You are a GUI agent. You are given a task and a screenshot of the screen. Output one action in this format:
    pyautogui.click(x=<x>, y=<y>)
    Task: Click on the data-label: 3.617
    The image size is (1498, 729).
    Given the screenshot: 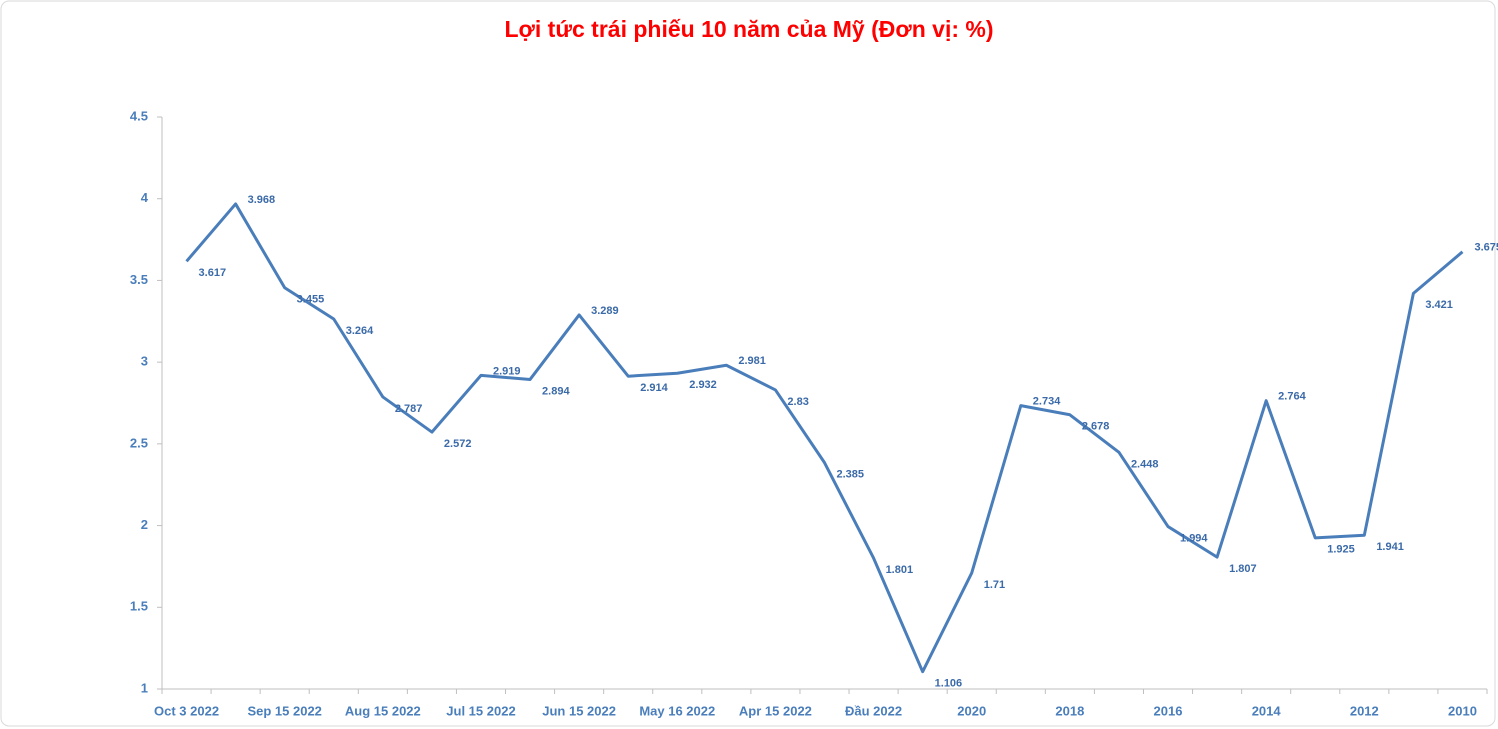 What is the action you would take?
    pyautogui.click(x=213, y=273)
    